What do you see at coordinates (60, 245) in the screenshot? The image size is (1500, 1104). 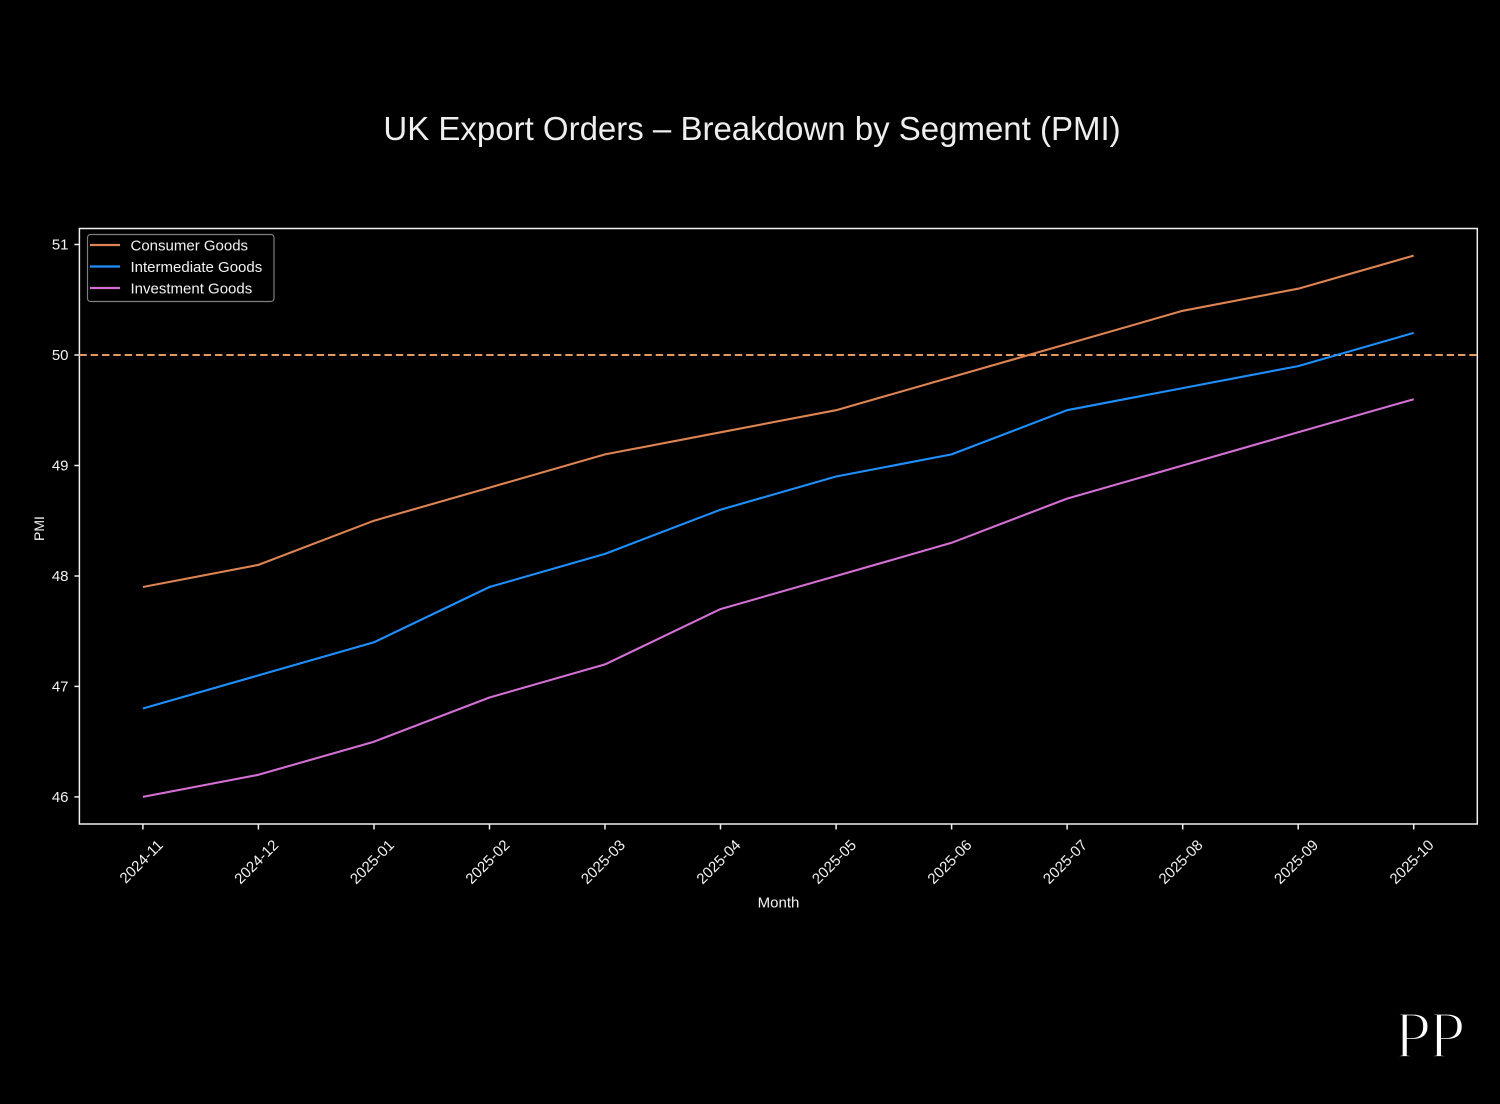 I see `svg-text: 51` at bounding box center [60, 245].